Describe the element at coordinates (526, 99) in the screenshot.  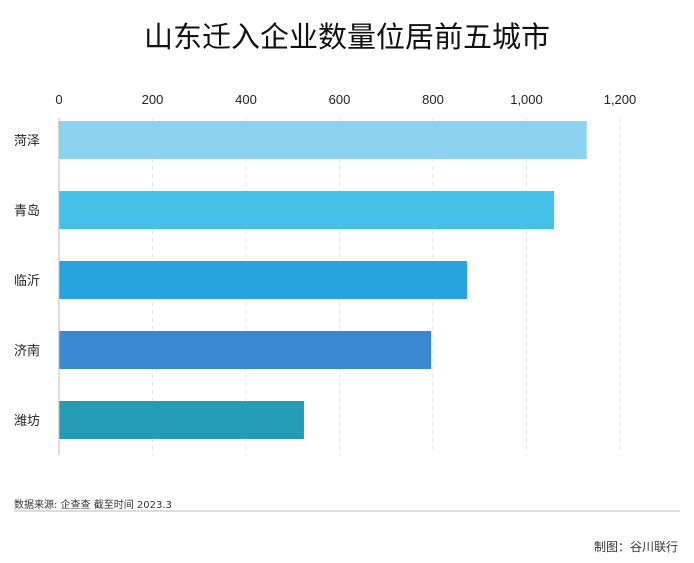
I see `x-tick-label: 1,000` at that location.